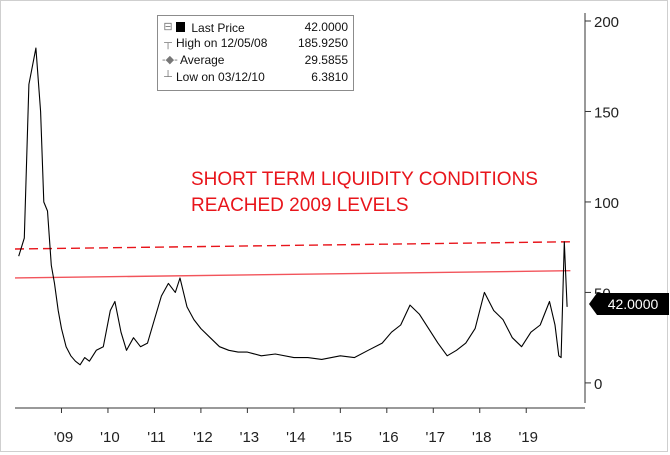  Describe the element at coordinates (389, 437) in the screenshot. I see `x-tick-label: '16` at that location.